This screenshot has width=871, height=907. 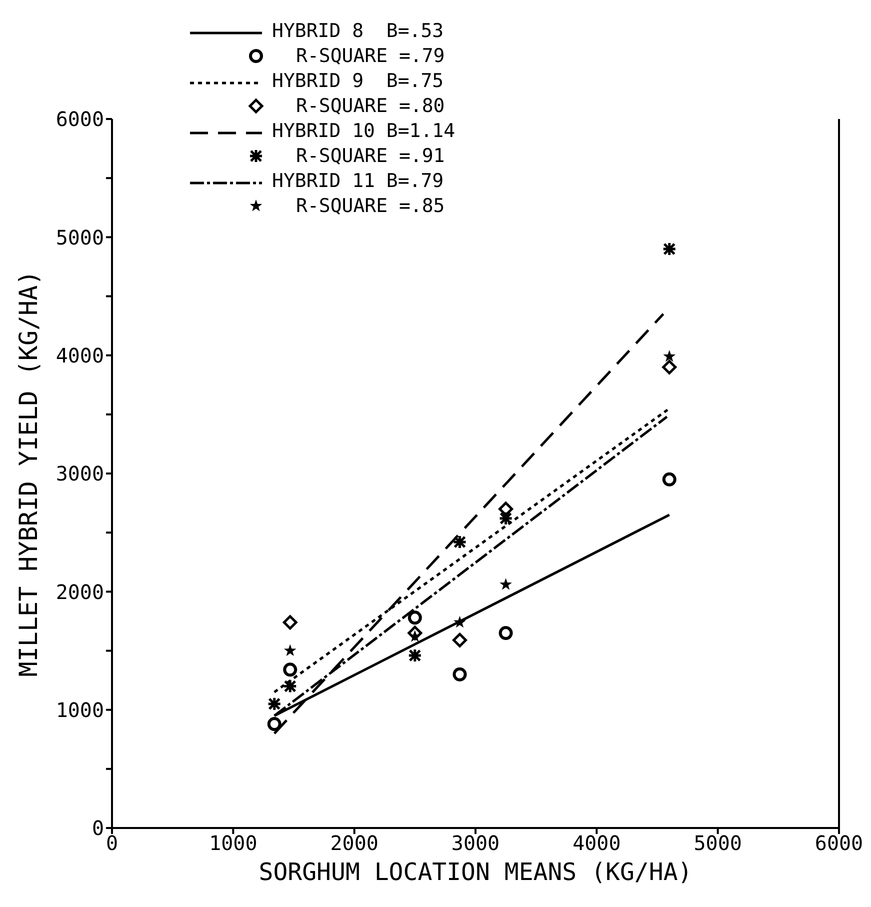 I want to click on legend-label: HYBRID 10 B=1.14, so click(x=364, y=131).